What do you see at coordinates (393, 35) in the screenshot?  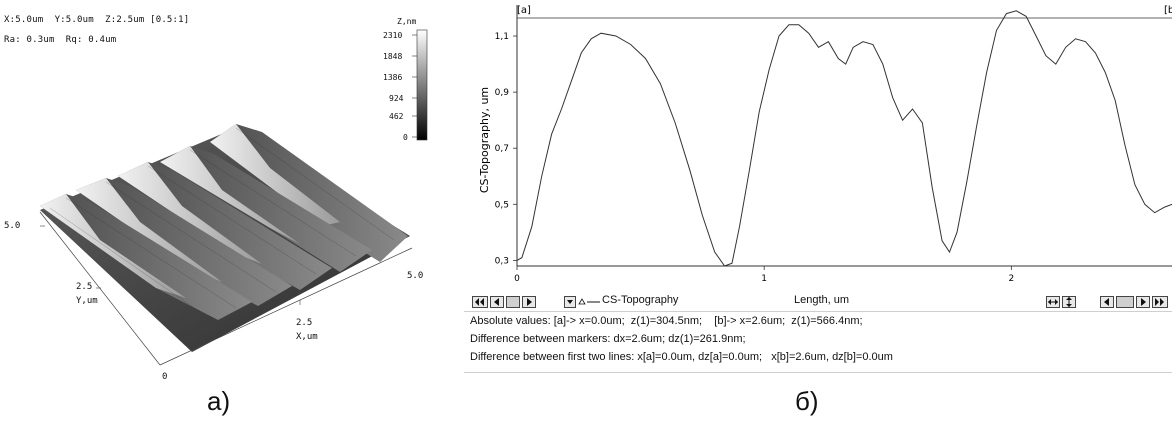 I see `colorbar-tick-label: 2310` at bounding box center [393, 35].